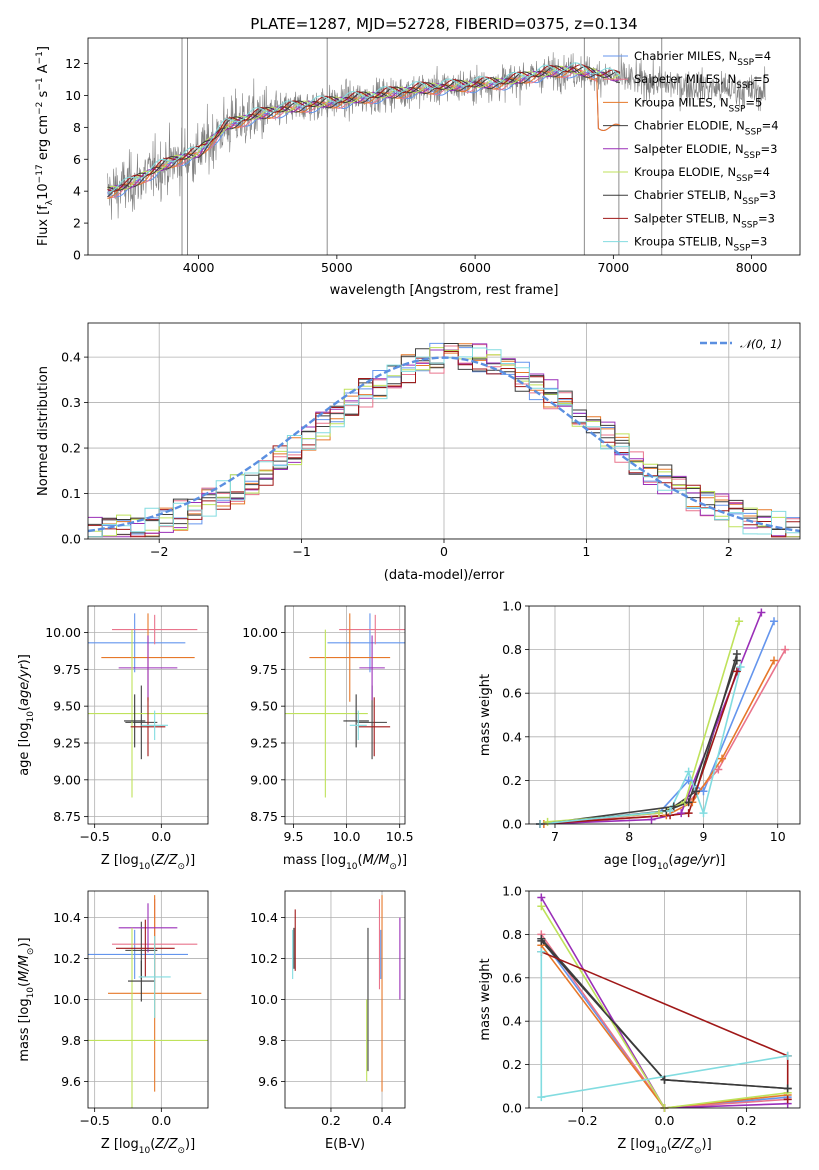 The image size is (819, 1170). What do you see at coordinates (148, 862) in the screenshot?
I see `x-axis-label: Z [log10(Z/Z⊙)]` at bounding box center [148, 862].